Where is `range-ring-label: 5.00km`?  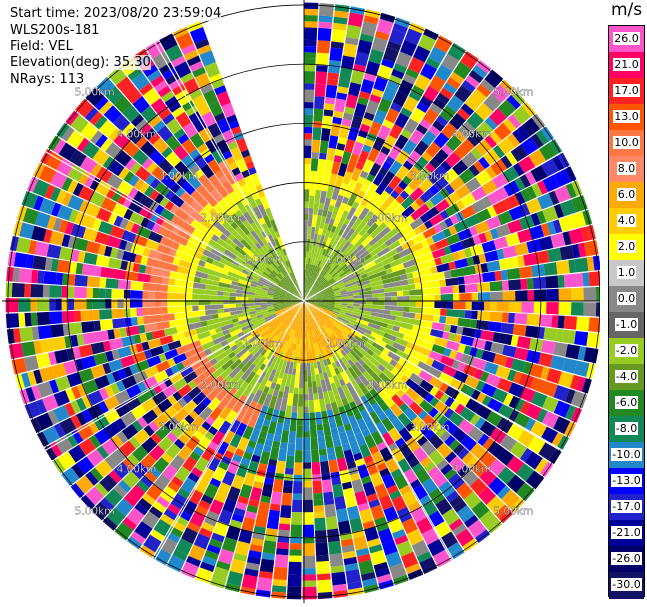 range-ring-label: 5.00km is located at coordinates (514, 511).